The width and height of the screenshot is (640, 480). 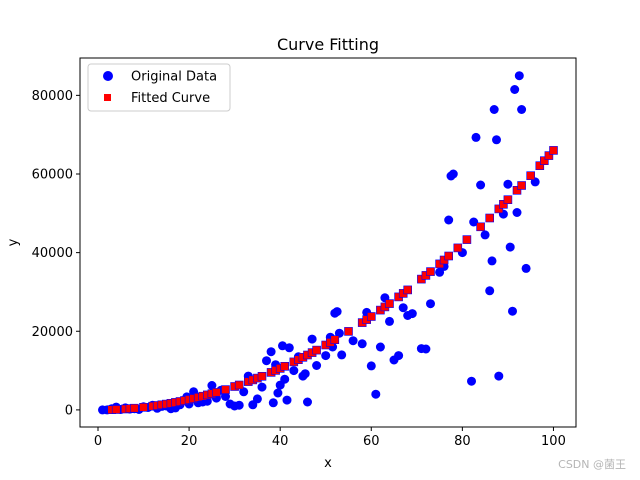 What do you see at coordinates (52, 96) in the screenshot?
I see `y-tick-label: 80000` at bounding box center [52, 96].